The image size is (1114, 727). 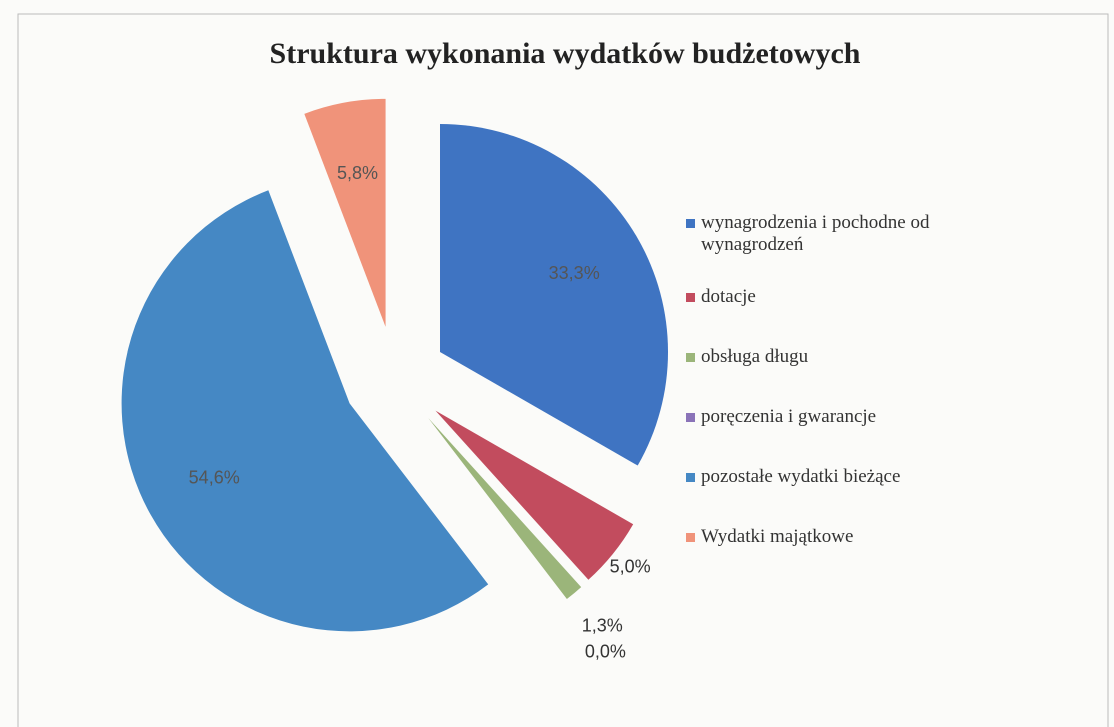 I want to click on data-label: 5,0%, so click(x=630, y=566).